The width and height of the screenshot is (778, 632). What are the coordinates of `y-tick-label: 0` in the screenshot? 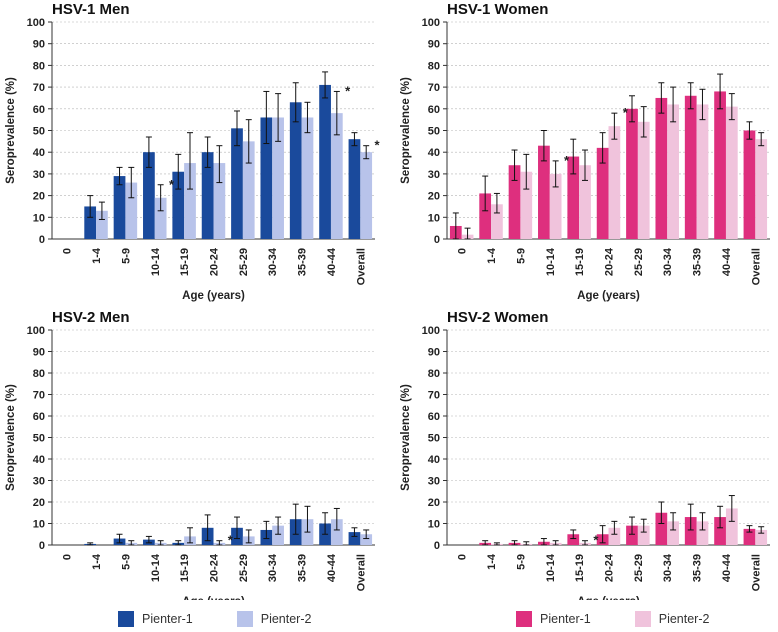 It's located at (437, 546).